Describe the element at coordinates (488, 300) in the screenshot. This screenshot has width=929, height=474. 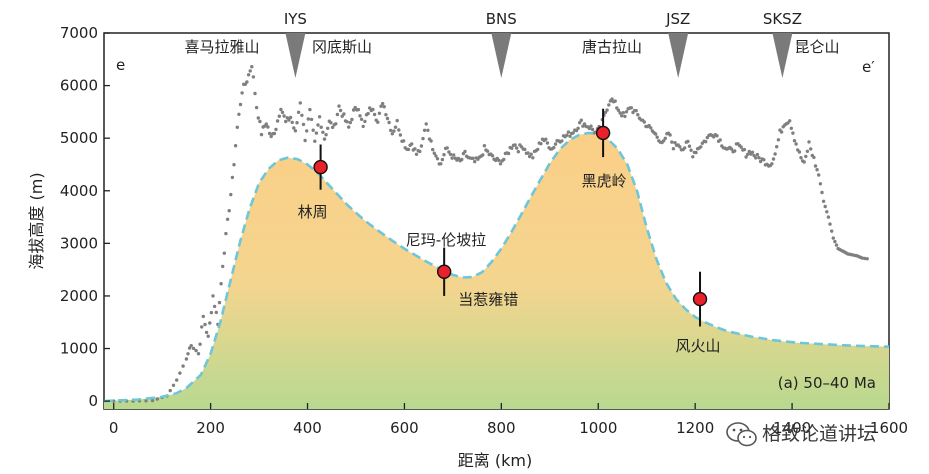
I see `sample-point-label: 当惹雍错` at that location.